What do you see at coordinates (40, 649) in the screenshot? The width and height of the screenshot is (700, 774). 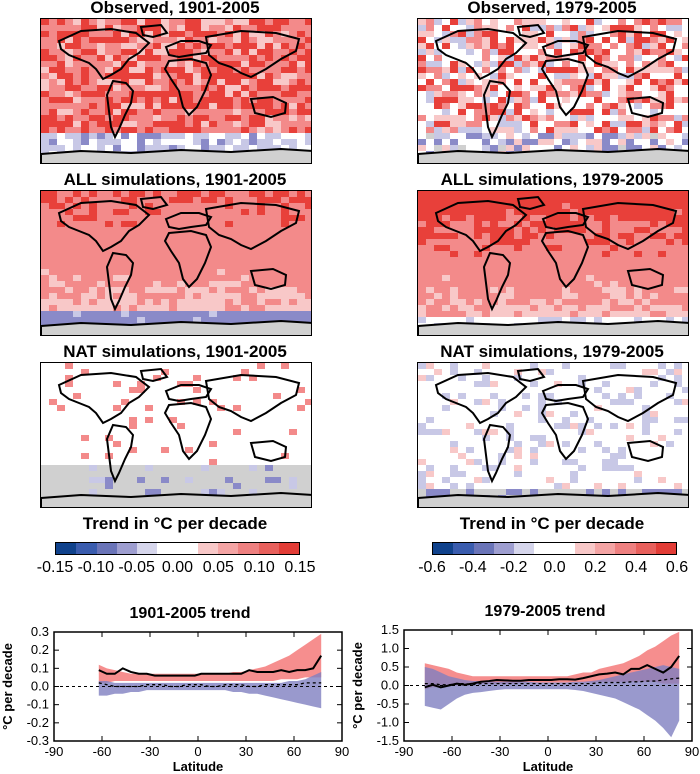 I see `y-tick-label: 0.2` at bounding box center [40, 649].